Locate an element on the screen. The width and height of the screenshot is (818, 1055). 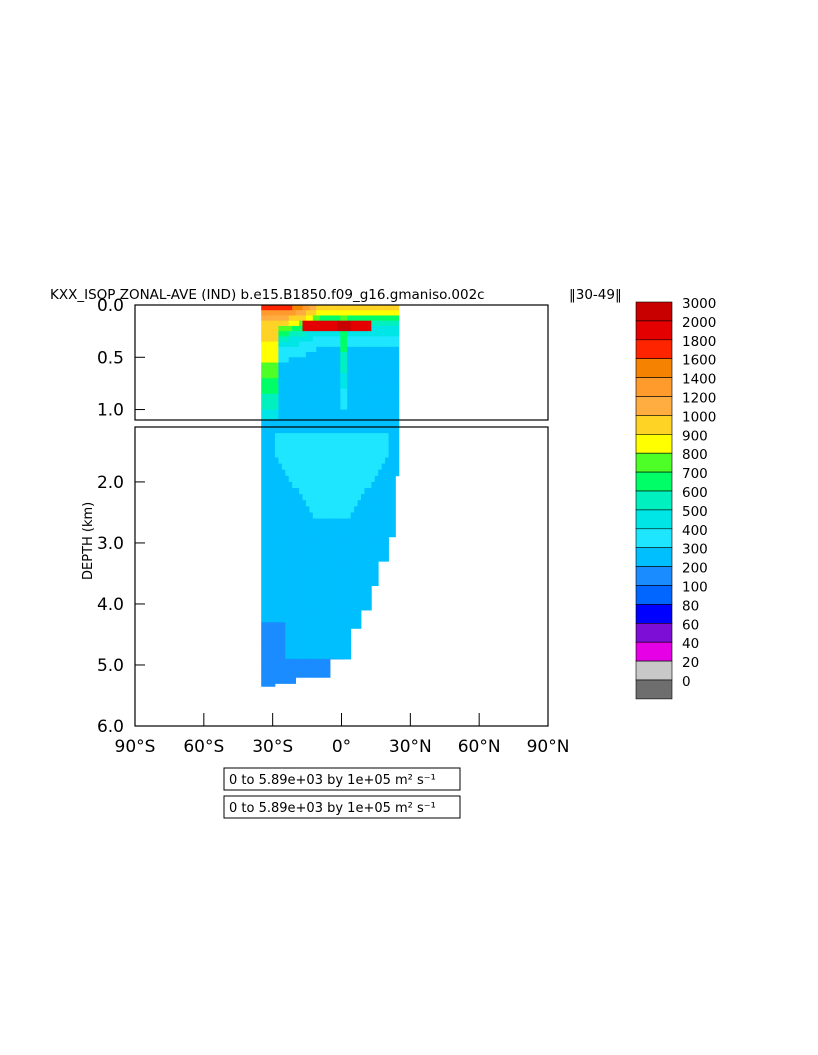
colorbar-label: 1000 is located at coordinates (699, 417).